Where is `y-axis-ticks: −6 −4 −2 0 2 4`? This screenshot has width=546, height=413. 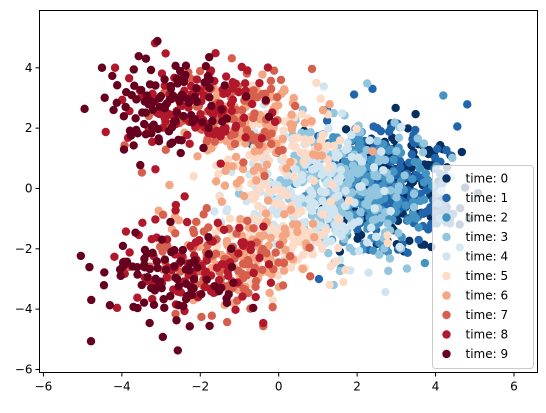
y-axis-ticks: −6 −4 −2 0 2 4 is located at coordinates (27, 218).